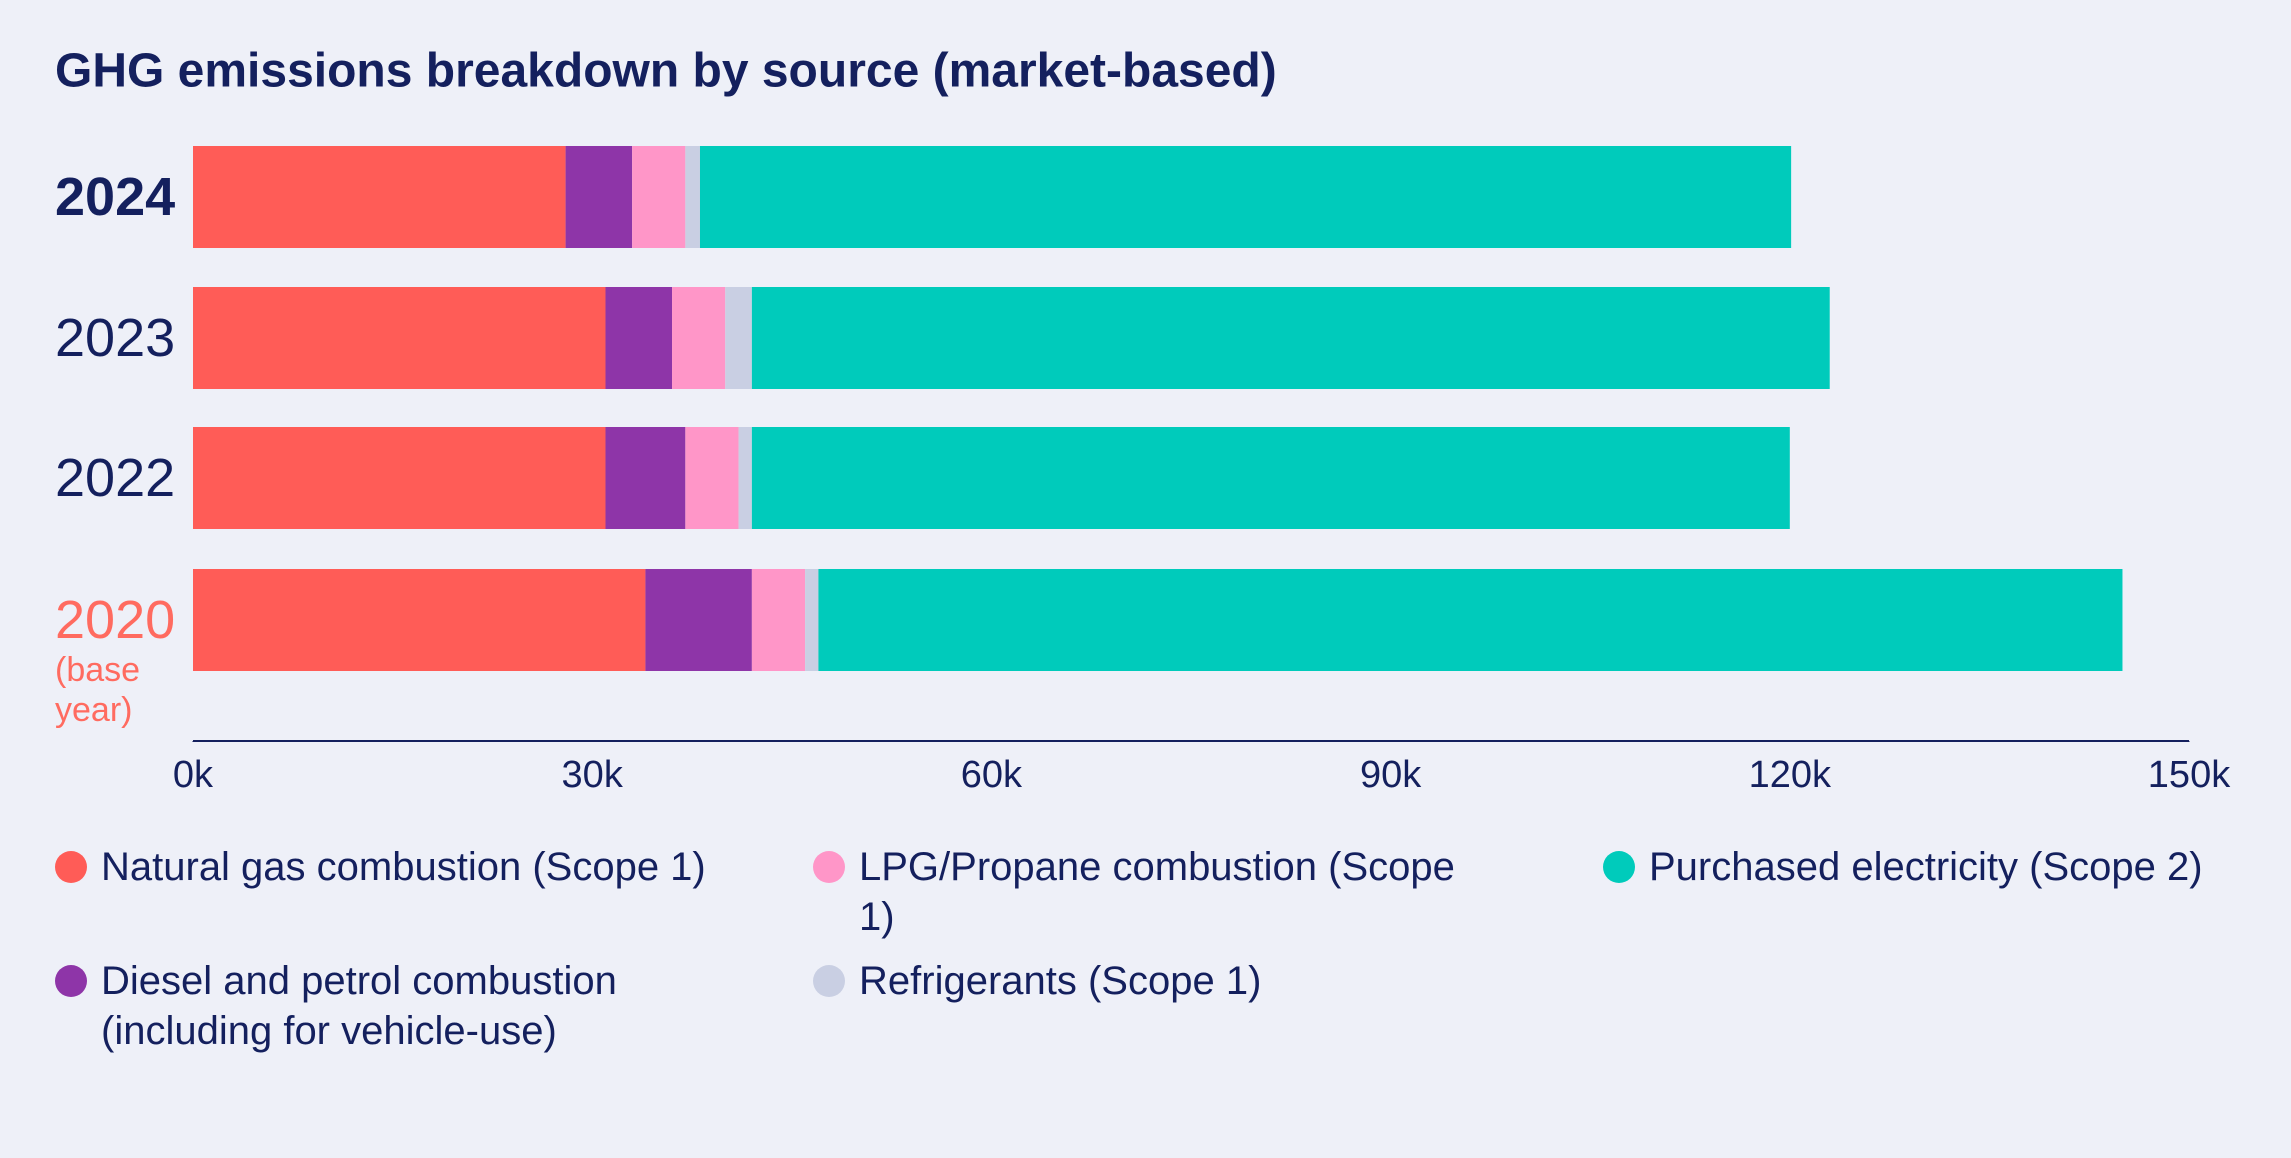 The image size is (2291, 1158). I want to click on x-tick-label: 60k, so click(992, 775).